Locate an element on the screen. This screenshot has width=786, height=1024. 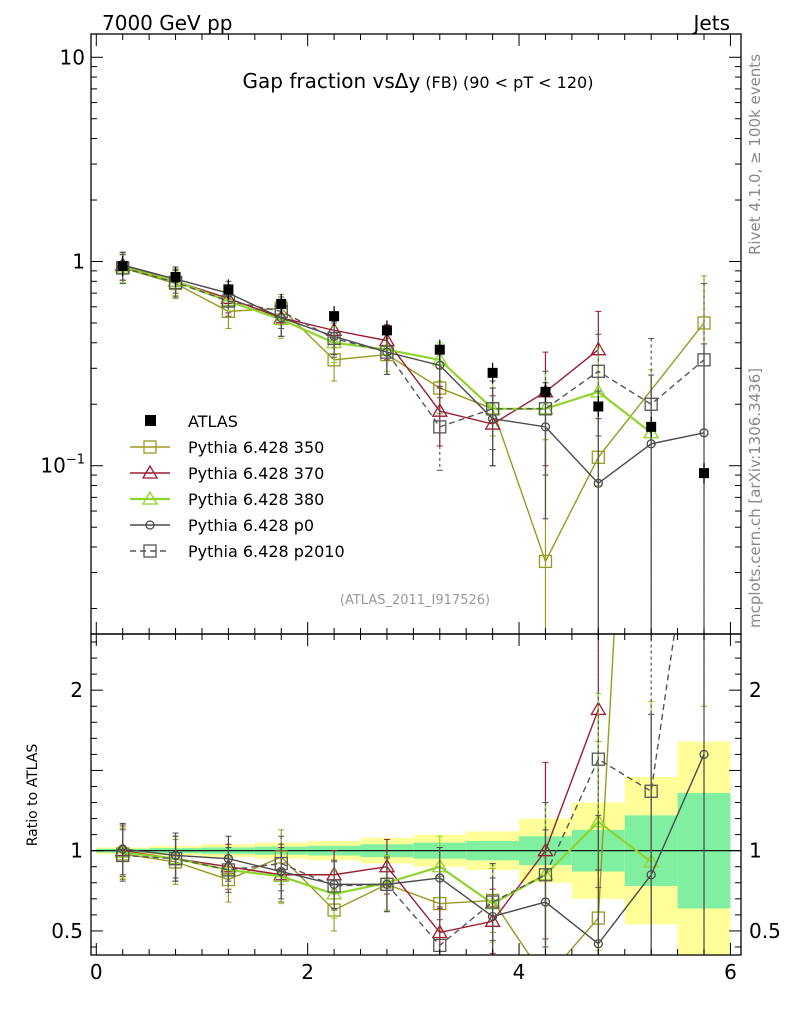
ratio-ytick-label-right: 1 is located at coordinates (755, 851).